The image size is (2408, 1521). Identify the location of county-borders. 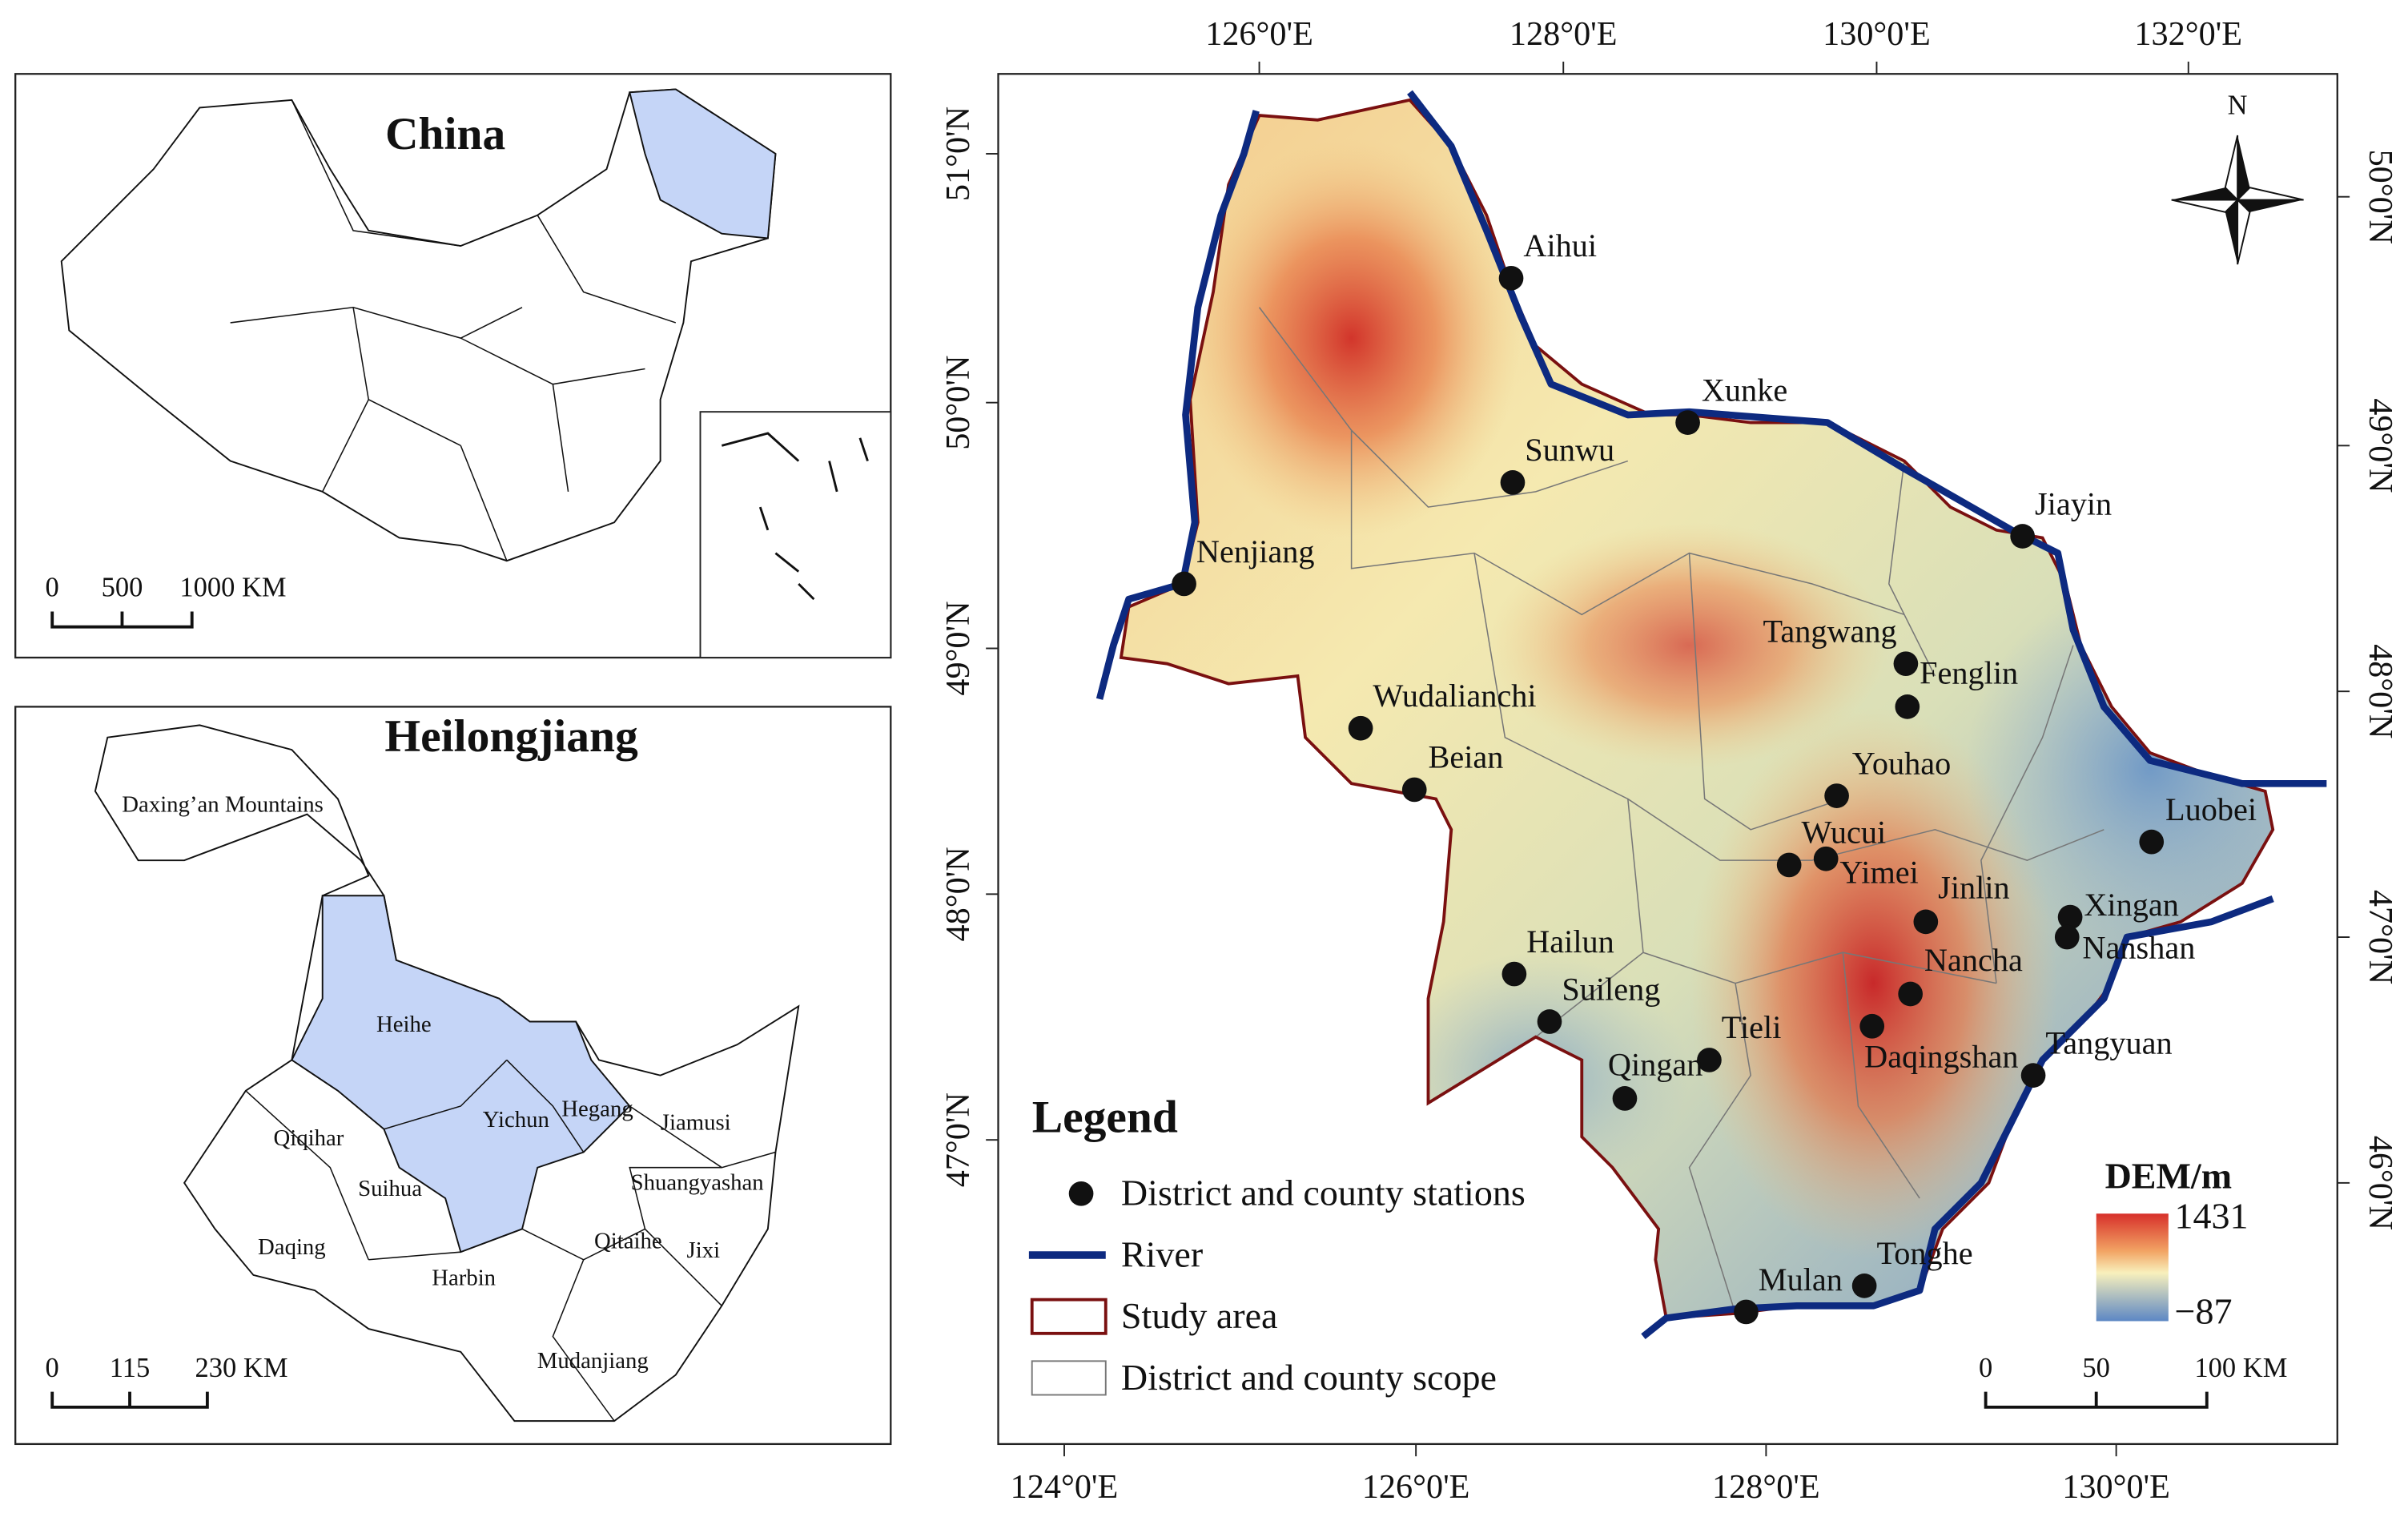
(510, 1240).